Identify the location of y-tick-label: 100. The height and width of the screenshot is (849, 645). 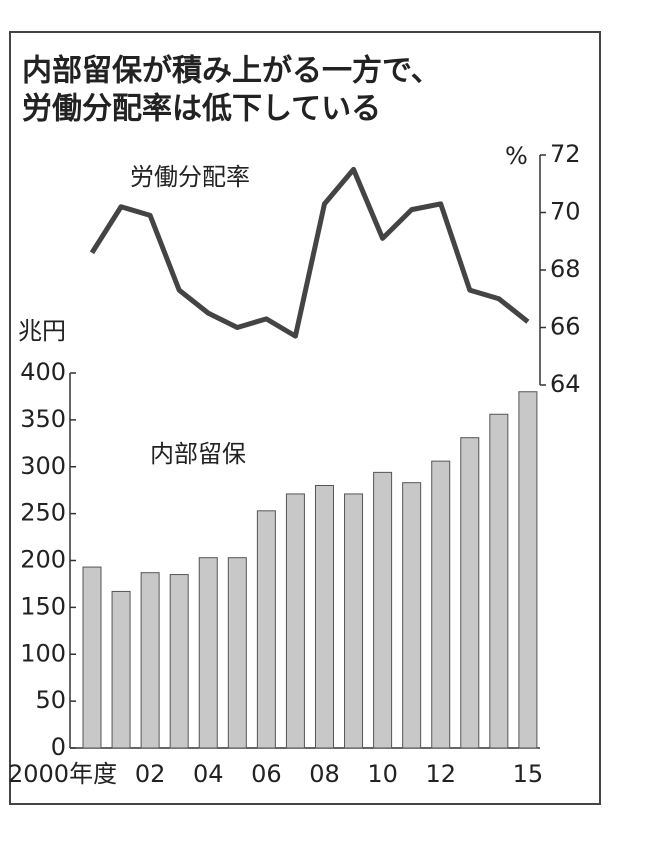
(43, 653).